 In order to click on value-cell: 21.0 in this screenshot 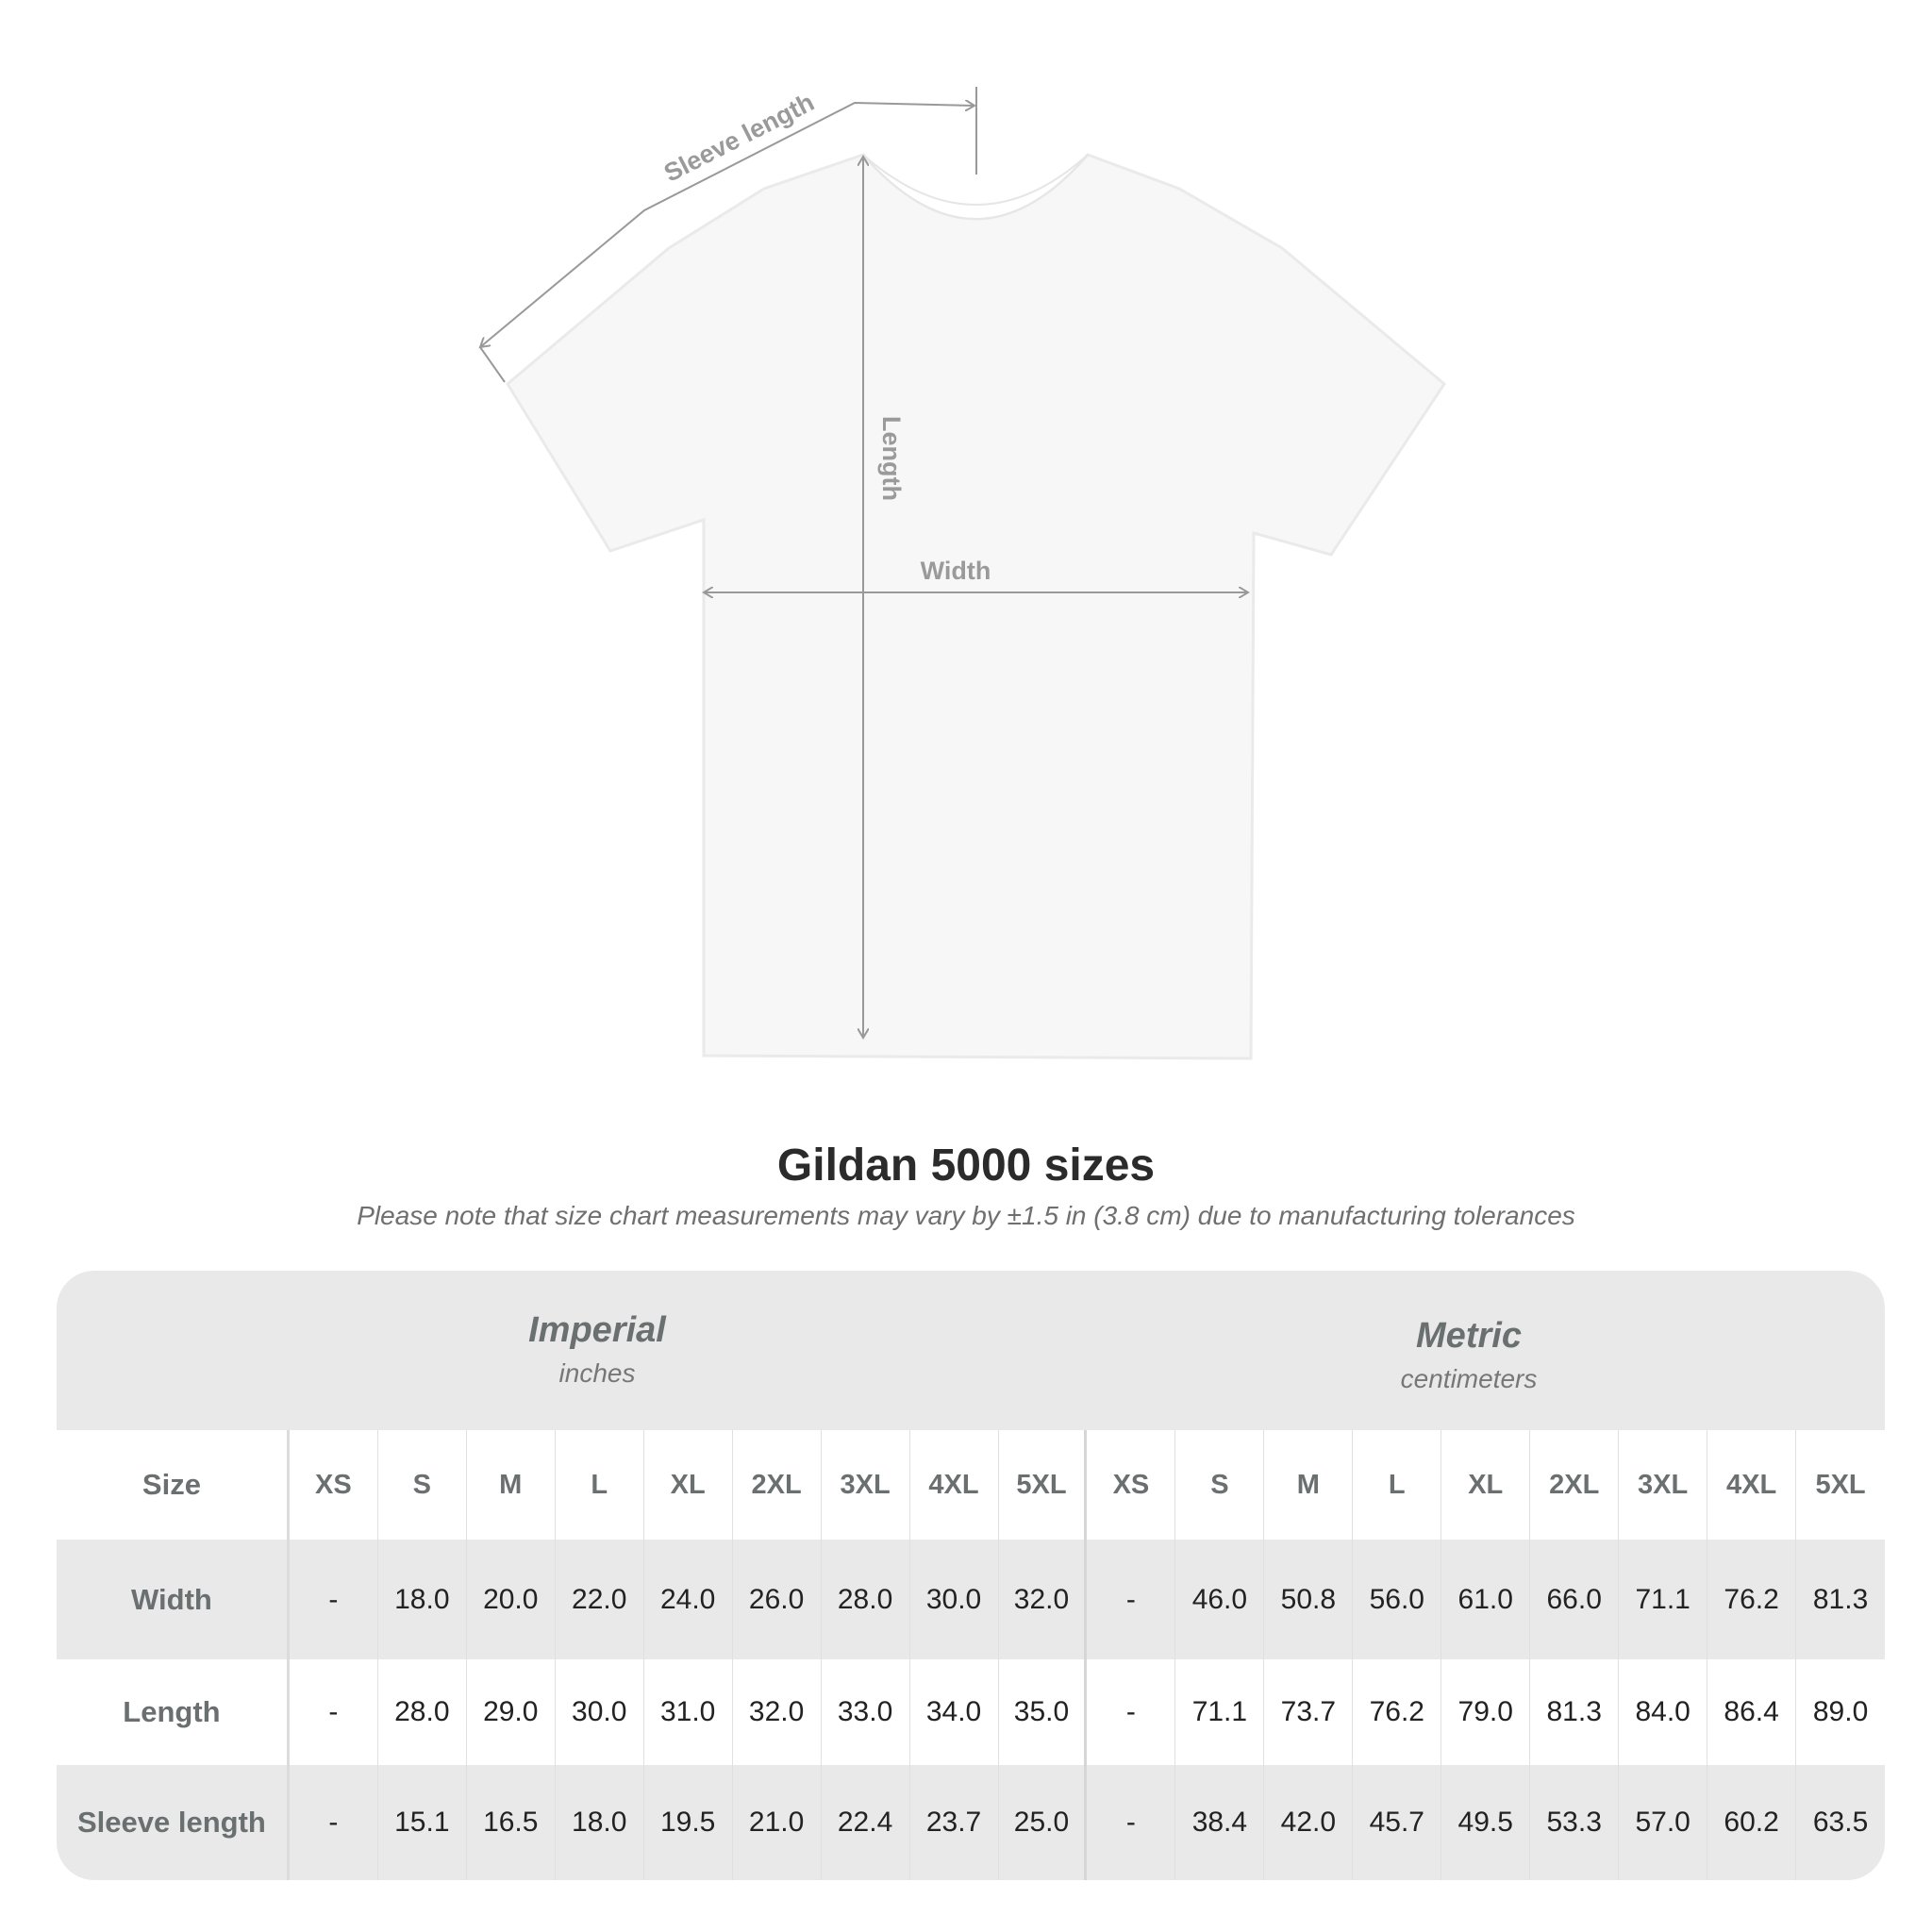, I will do `click(778, 1822)`.